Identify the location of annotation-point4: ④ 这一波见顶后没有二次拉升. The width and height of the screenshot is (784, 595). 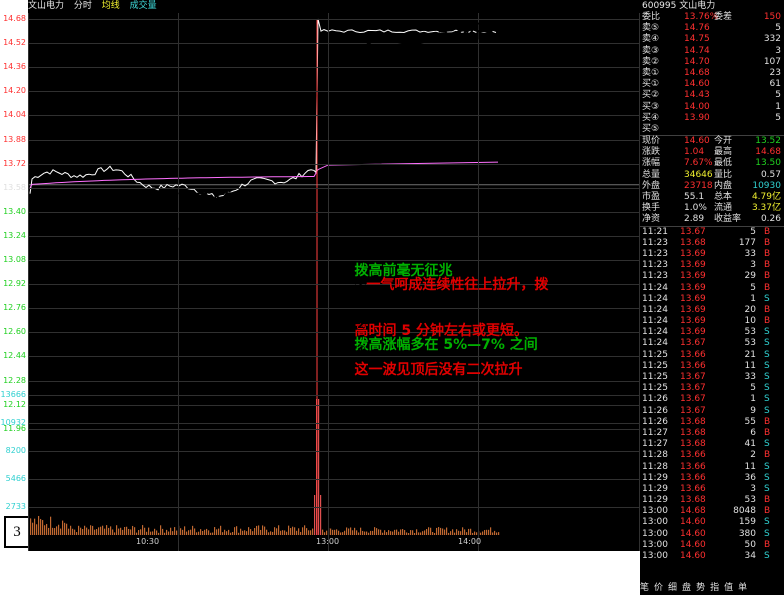
(429, 361).